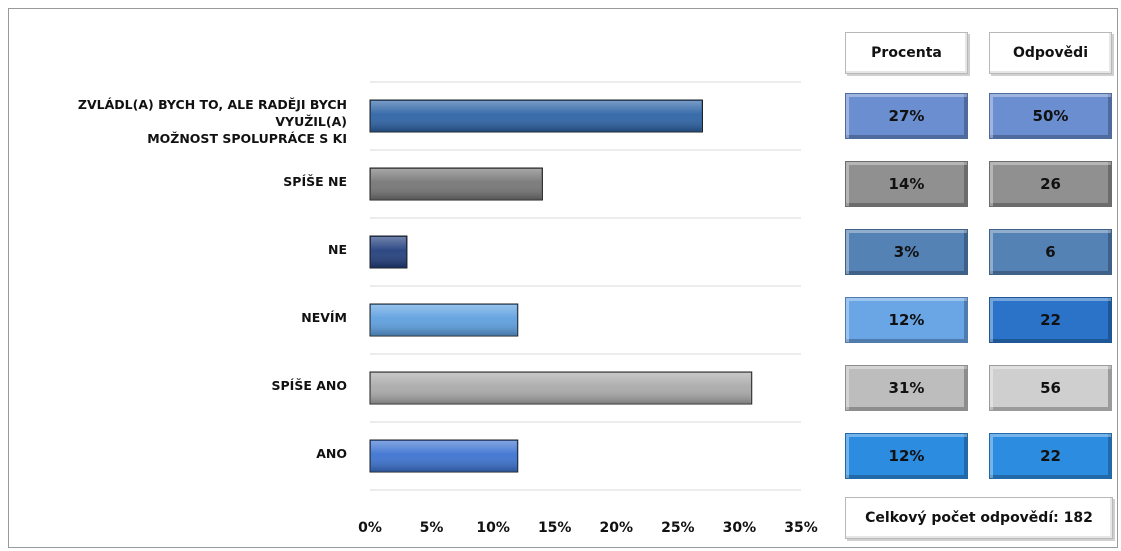  What do you see at coordinates (678, 528) in the screenshot?
I see `x-tick-label: 25%` at bounding box center [678, 528].